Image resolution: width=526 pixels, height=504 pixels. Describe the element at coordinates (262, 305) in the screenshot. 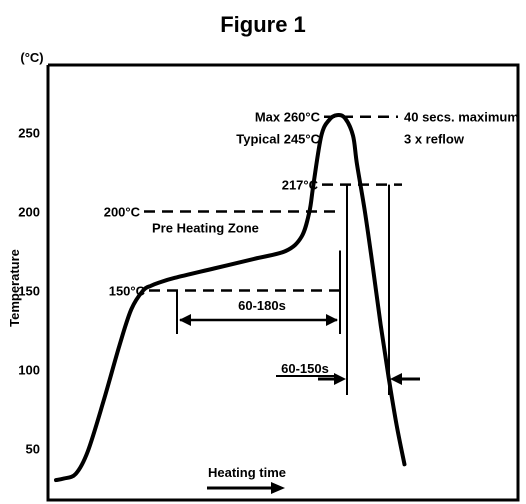

I see `preheat-duration-label: 60-180s` at that location.